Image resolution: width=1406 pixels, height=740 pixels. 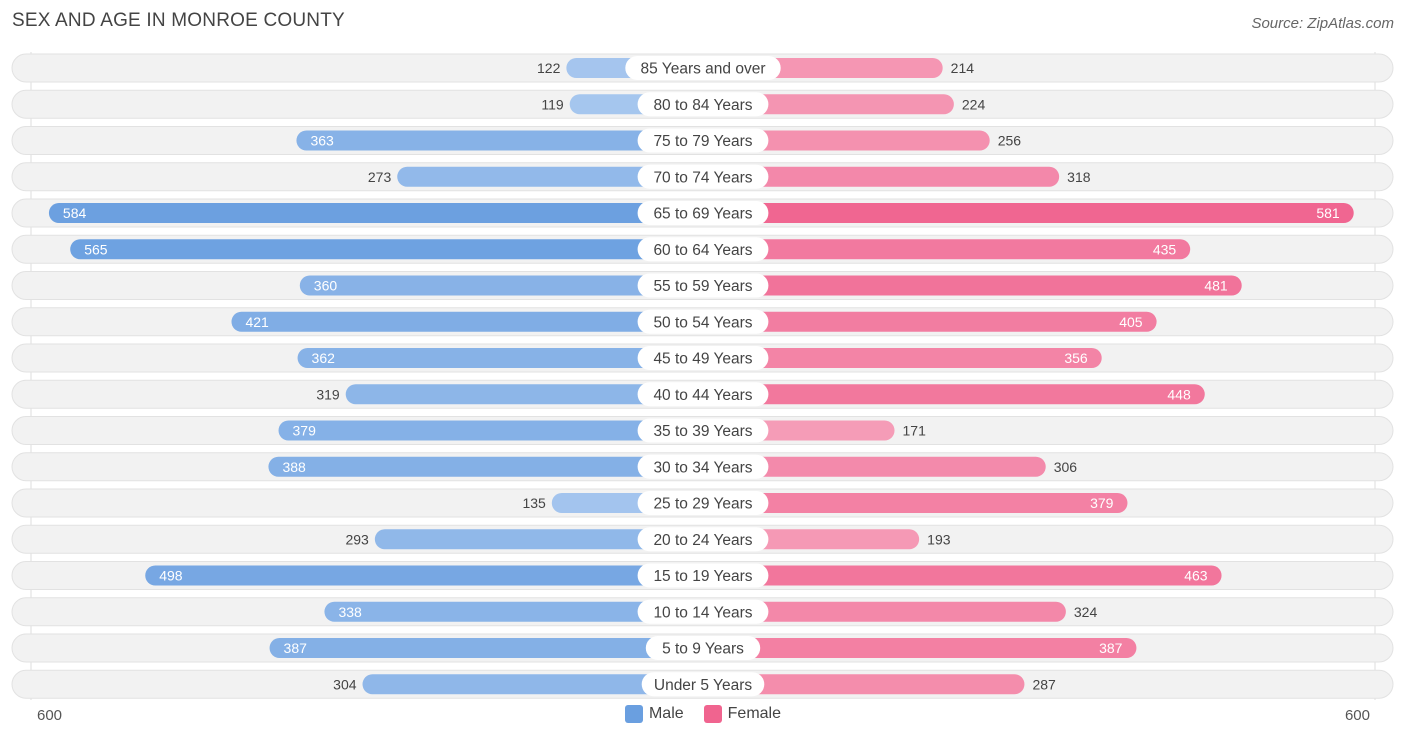 I want to click on chart-row: 363 256 75 to 79 Years, so click(x=702, y=140).